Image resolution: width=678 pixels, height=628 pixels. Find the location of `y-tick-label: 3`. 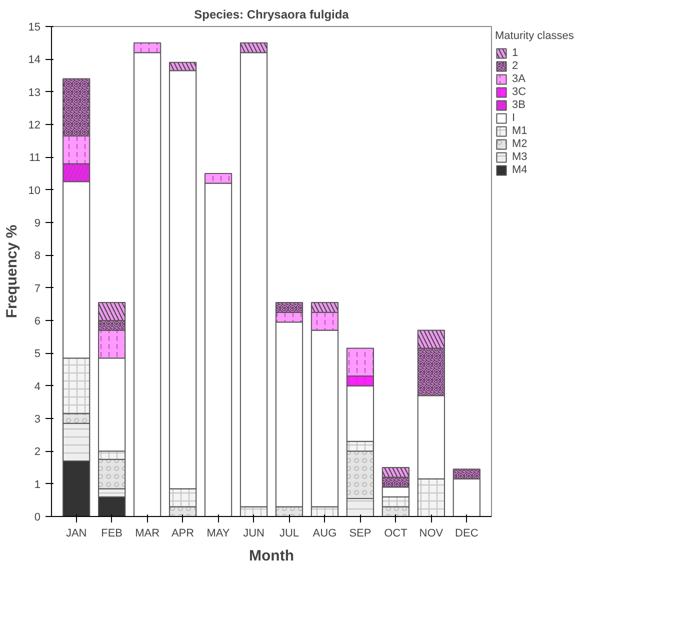

y-tick-label: 3 is located at coordinates (37, 420).